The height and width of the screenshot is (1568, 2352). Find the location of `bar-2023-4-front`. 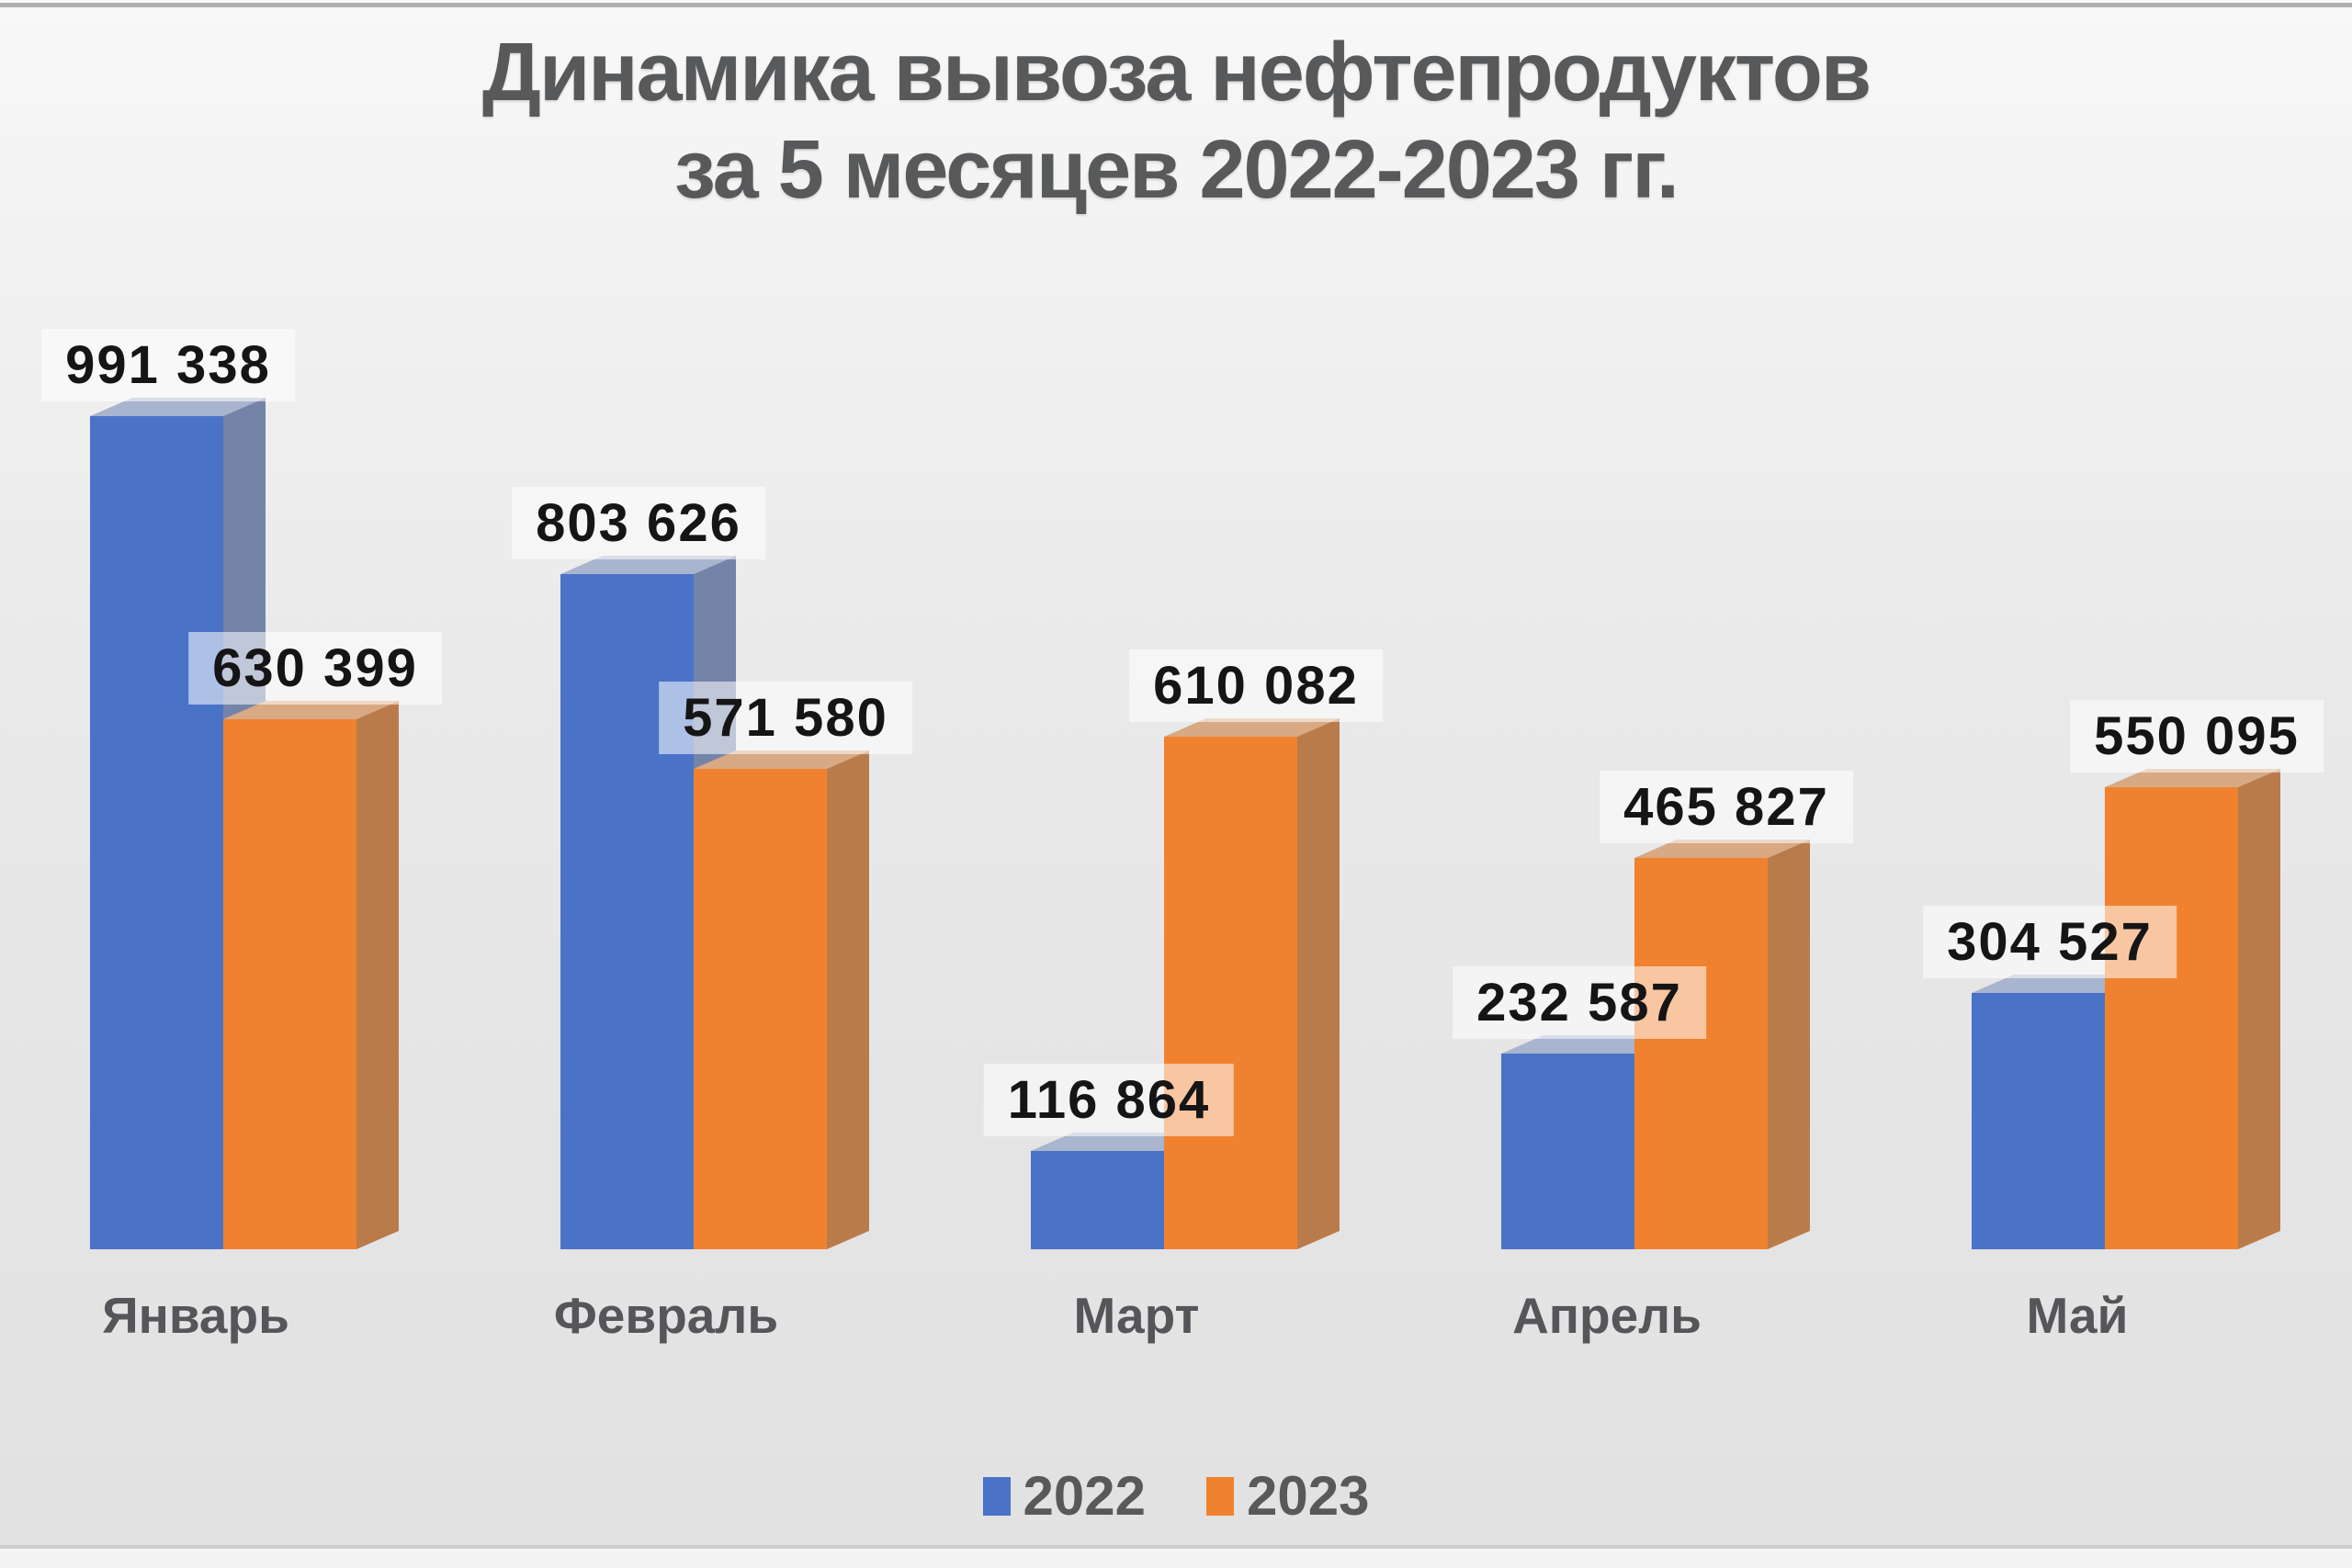

bar-2023-4-front is located at coordinates (1701, 1053).